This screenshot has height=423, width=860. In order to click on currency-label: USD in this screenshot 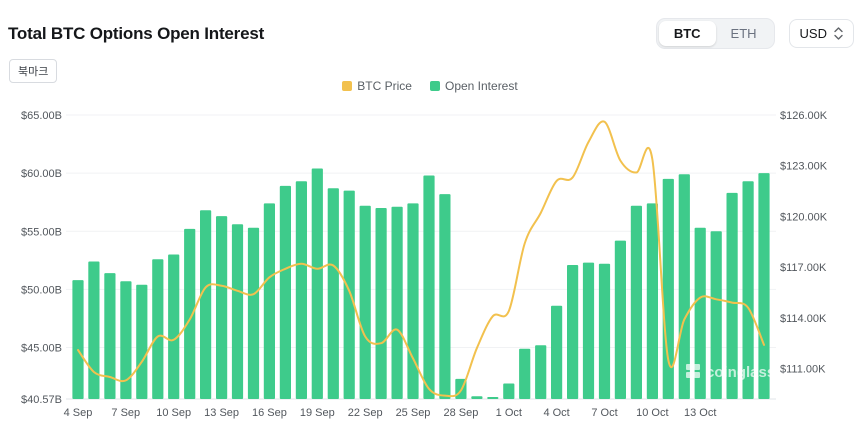, I will do `click(813, 33)`.